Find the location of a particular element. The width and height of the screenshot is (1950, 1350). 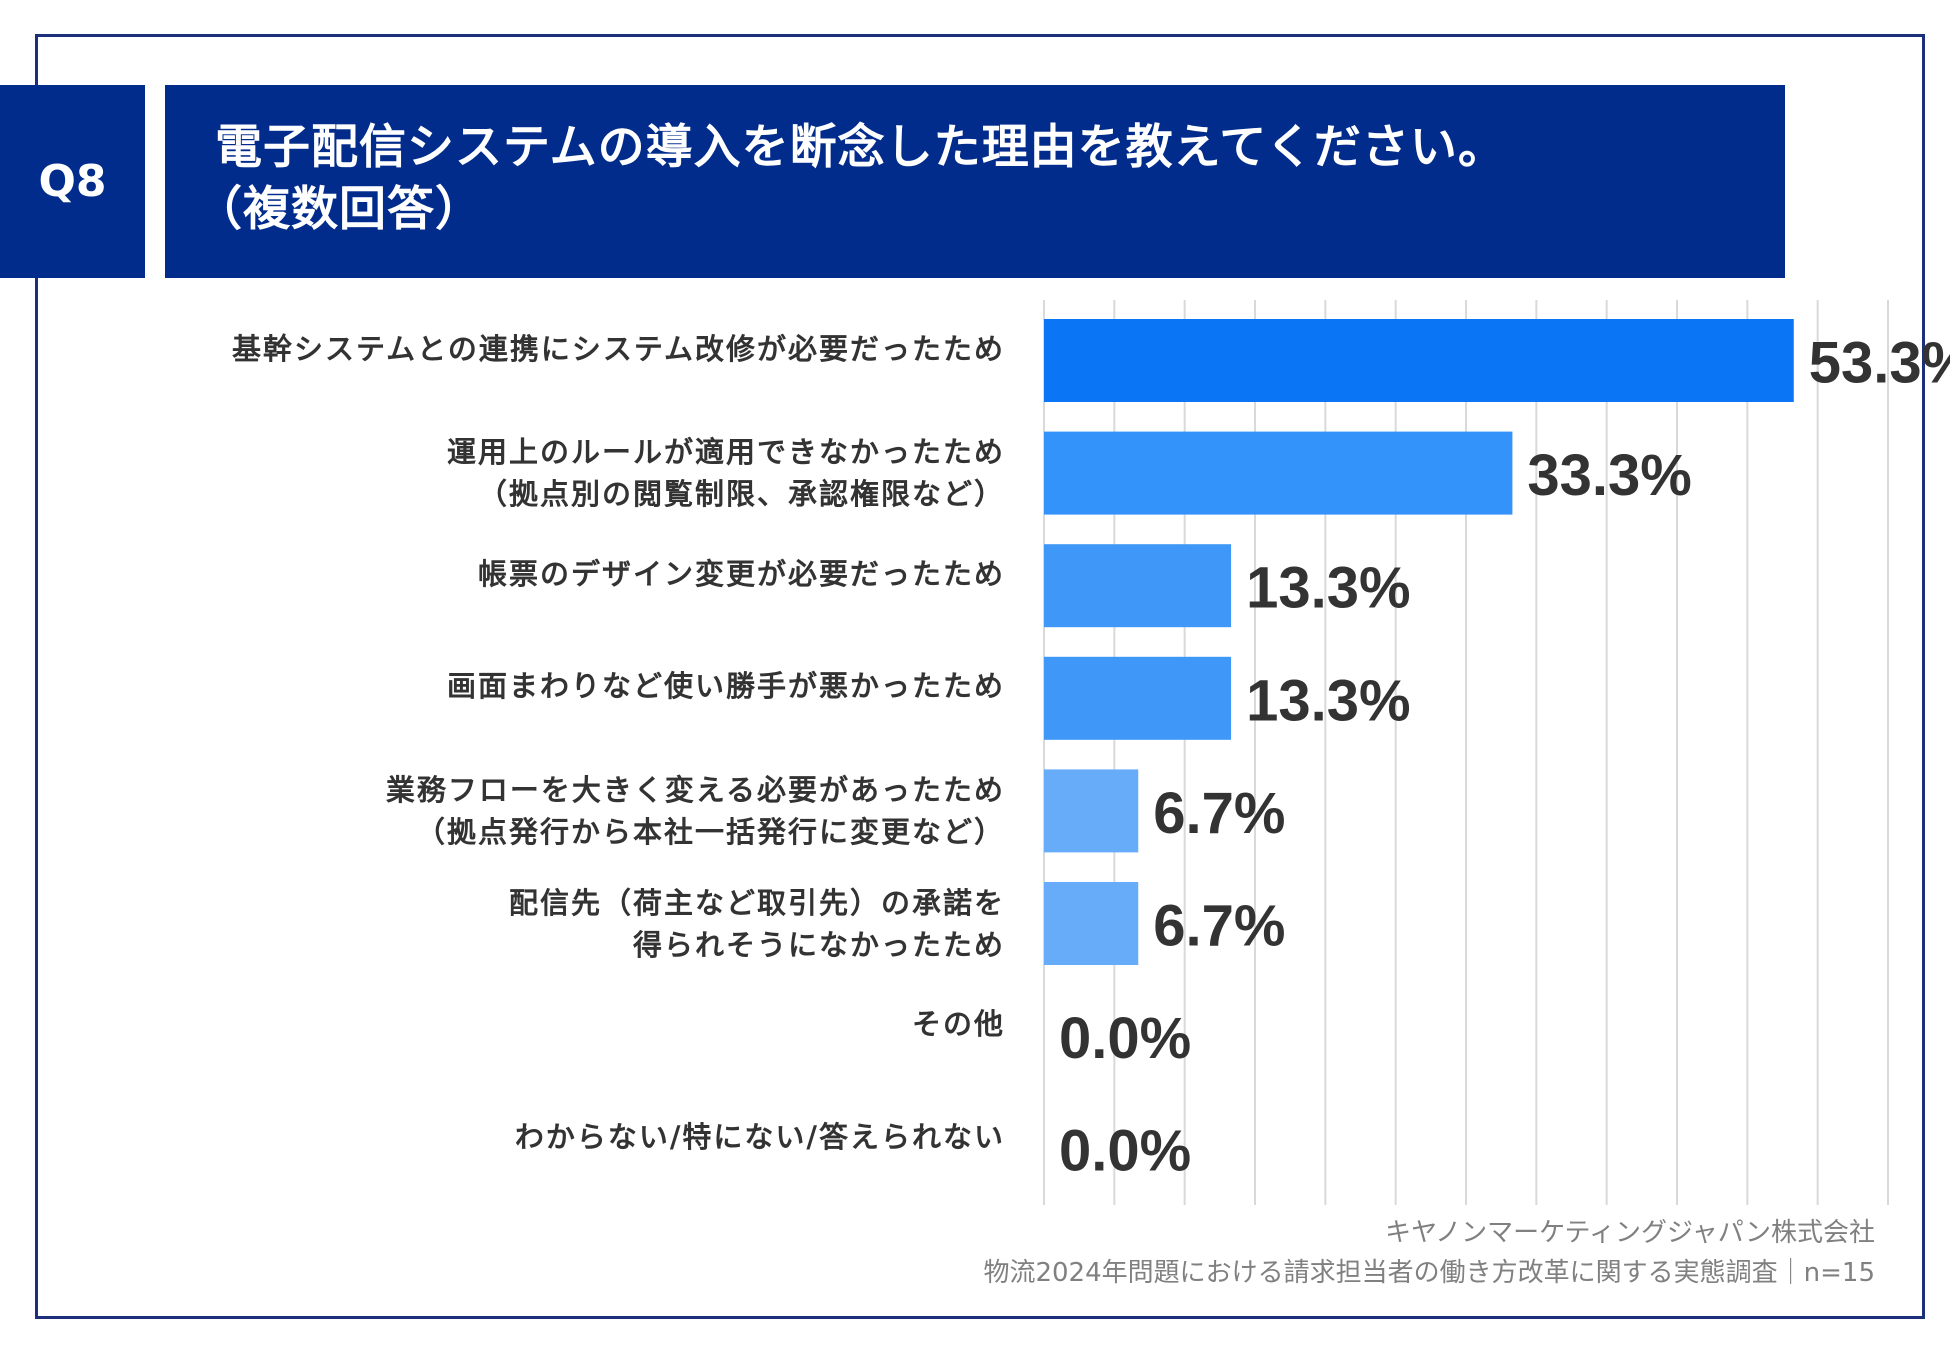

category-label: 運用上のルールが適用できなかったため （拠点別の閲覧制限、承認権限など） is located at coordinates (555, 473).